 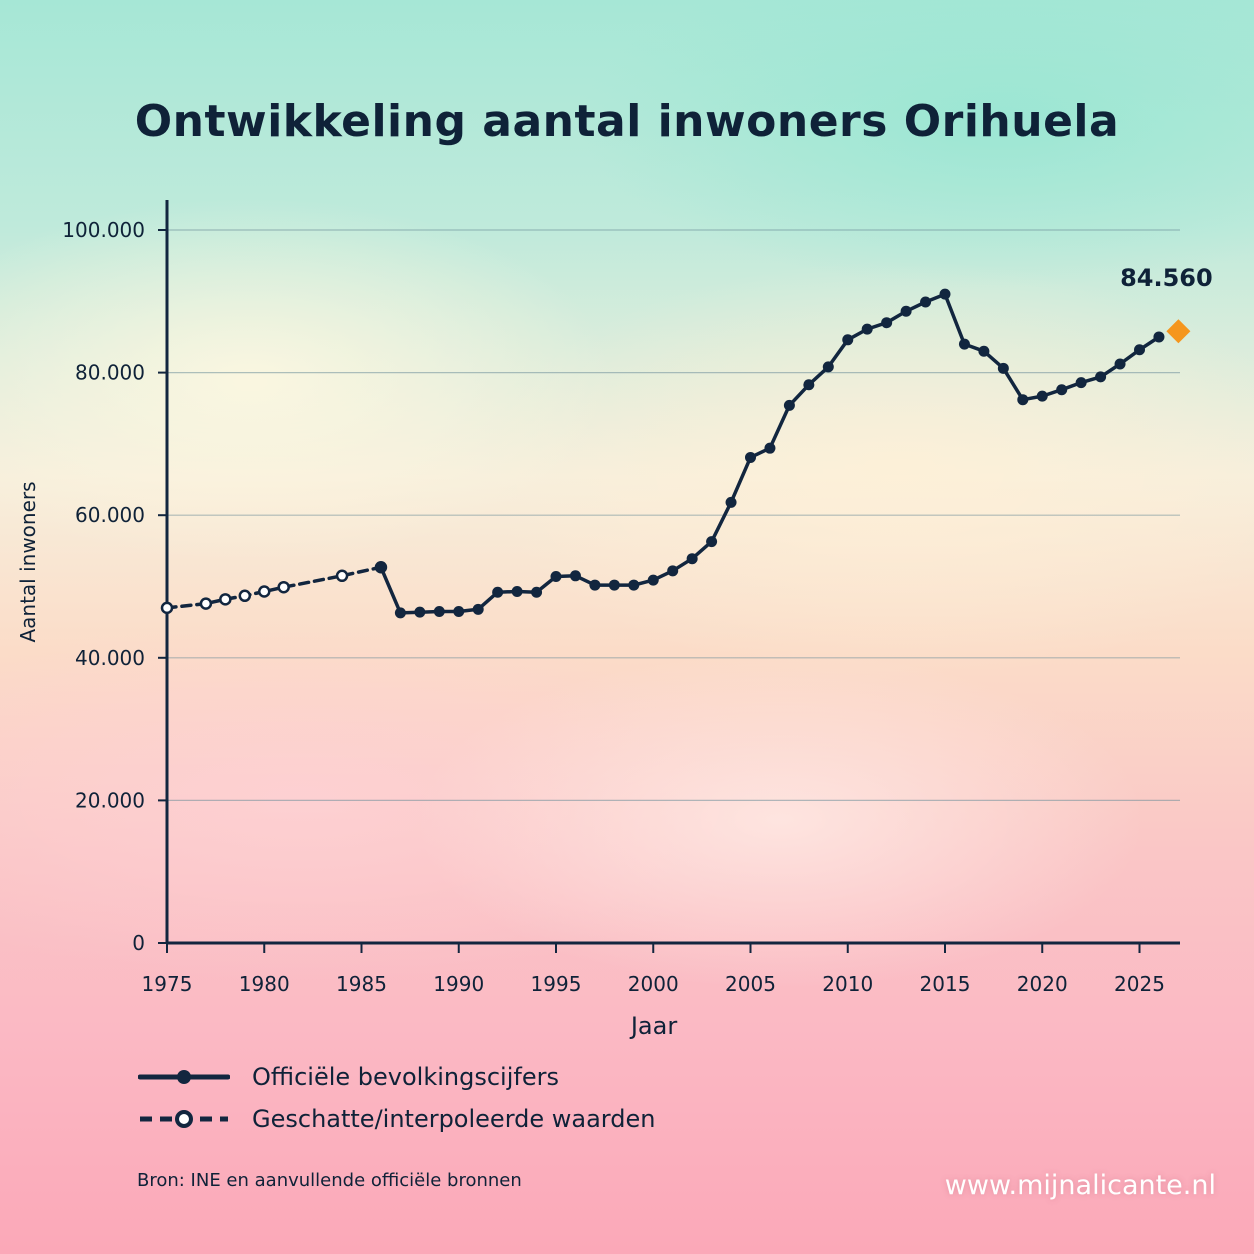 I want to click on x-tick-label-3: 1990, so click(x=458, y=984).